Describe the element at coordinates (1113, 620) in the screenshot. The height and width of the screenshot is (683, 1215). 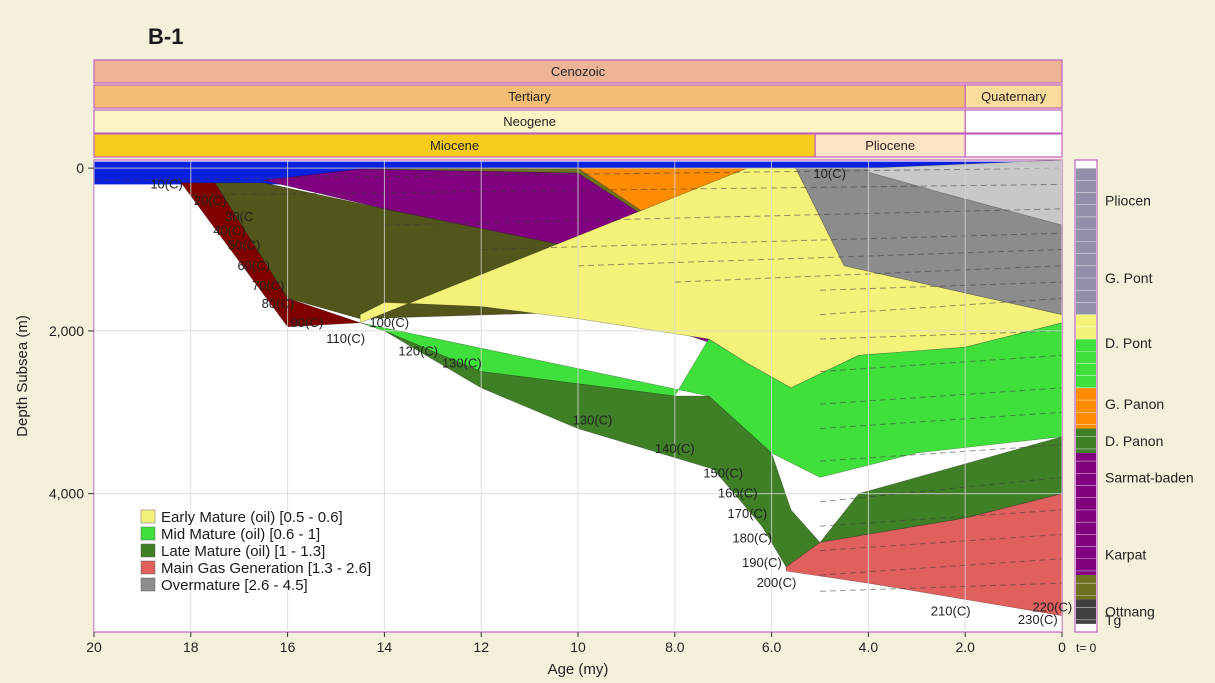
I see `formation-label: Tg` at that location.